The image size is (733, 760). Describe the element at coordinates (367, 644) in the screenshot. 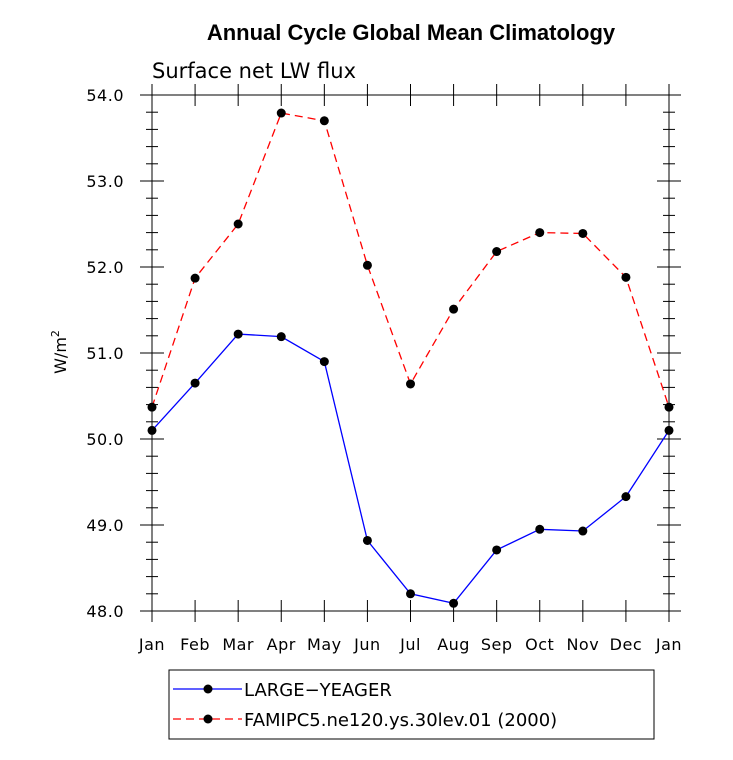

I see `x-tick-label: Jun` at that location.